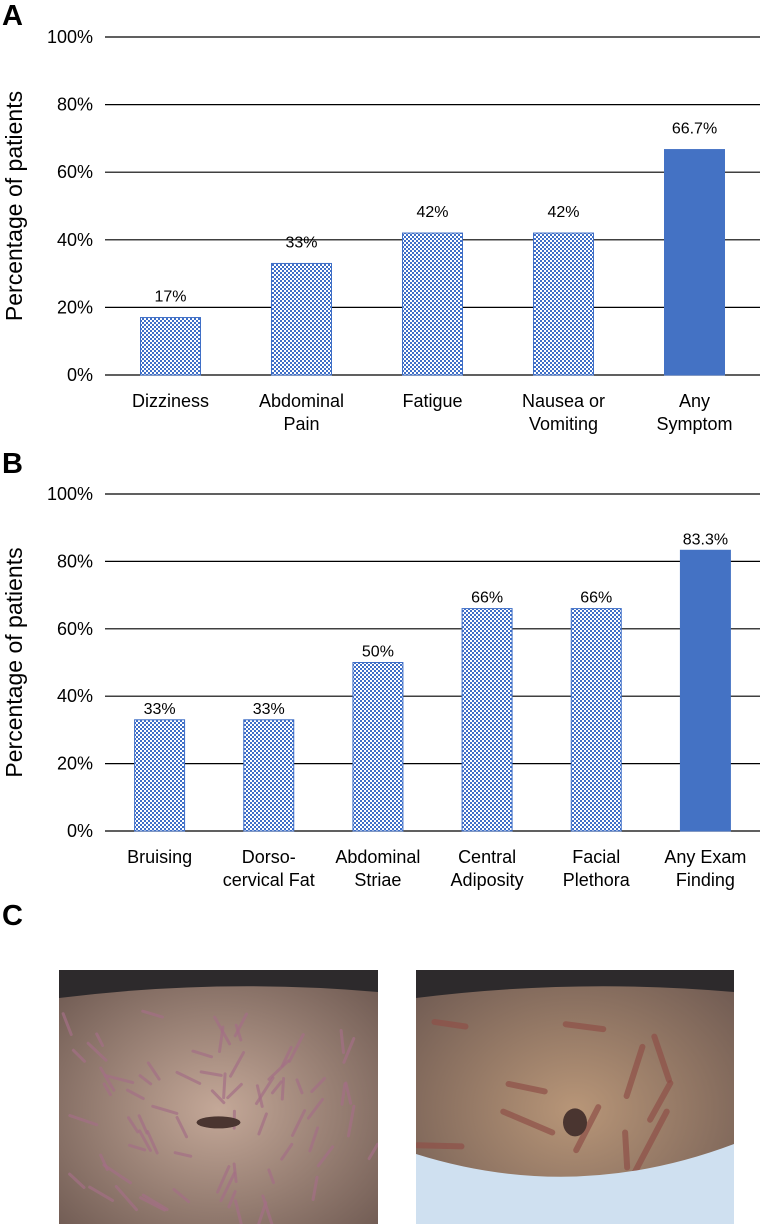  I want to click on data-label: 66.7%, so click(694, 129).